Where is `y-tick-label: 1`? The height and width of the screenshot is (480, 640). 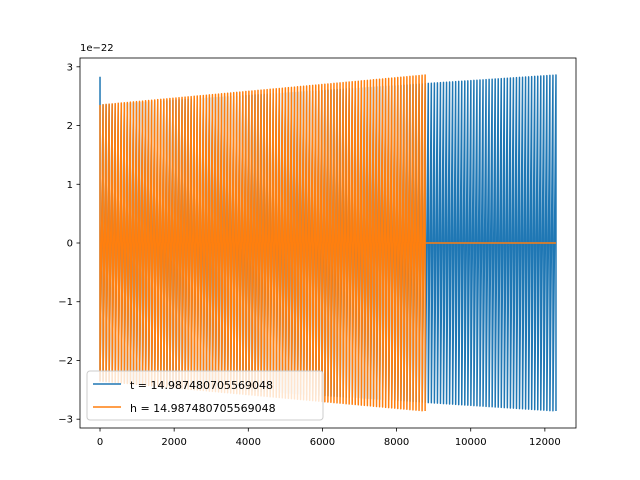 y-tick-label: 1 is located at coordinates (70, 185).